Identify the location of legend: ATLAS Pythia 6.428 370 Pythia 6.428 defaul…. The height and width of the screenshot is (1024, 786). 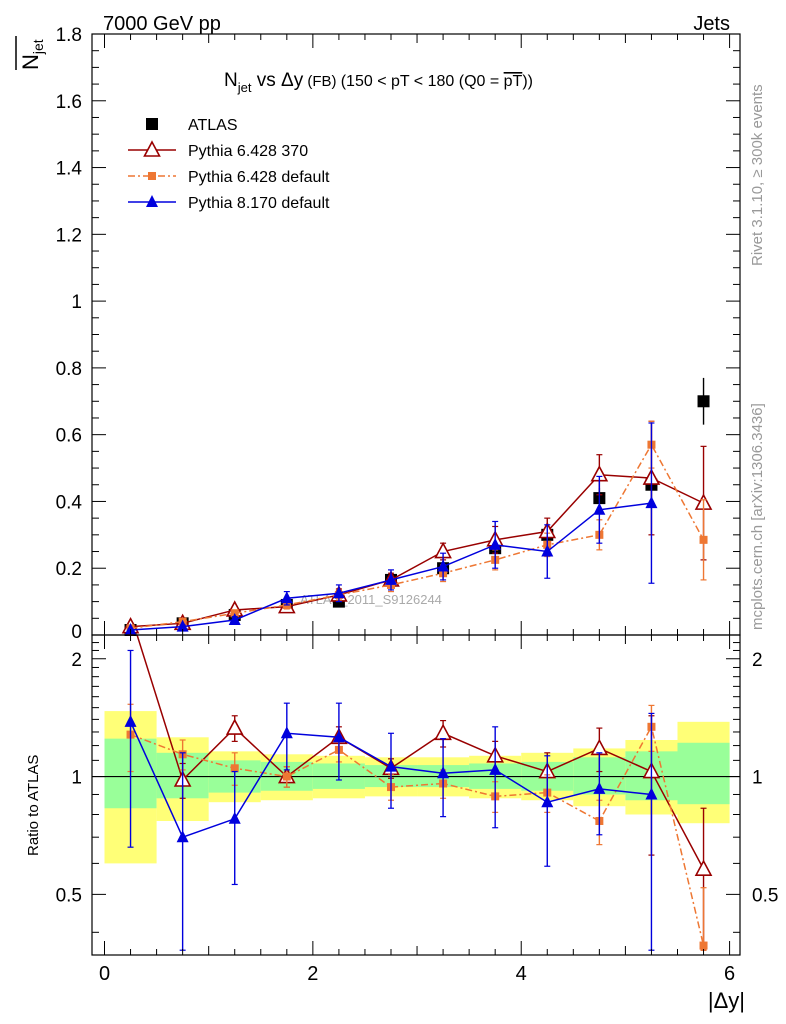
(229, 164).